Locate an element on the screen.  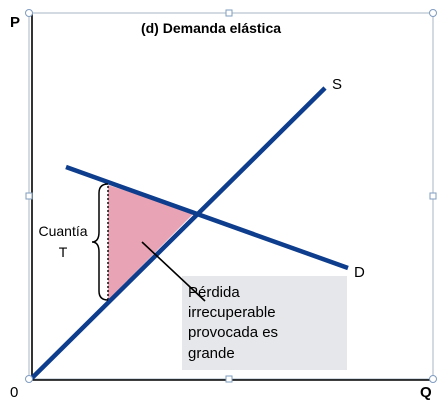
quantity-axis-label: Q is located at coordinates (426, 392).